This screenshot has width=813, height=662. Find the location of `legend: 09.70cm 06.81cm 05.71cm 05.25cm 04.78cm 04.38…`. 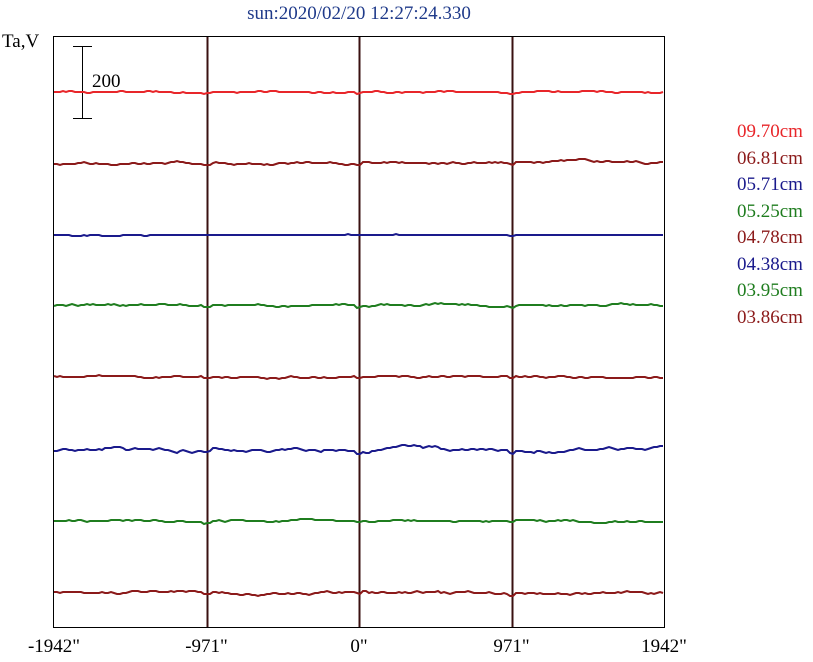

legend: 09.70cm 06.81cm 05.71cm 05.25cm 04.78cm 04.38… is located at coordinates (770, 225).